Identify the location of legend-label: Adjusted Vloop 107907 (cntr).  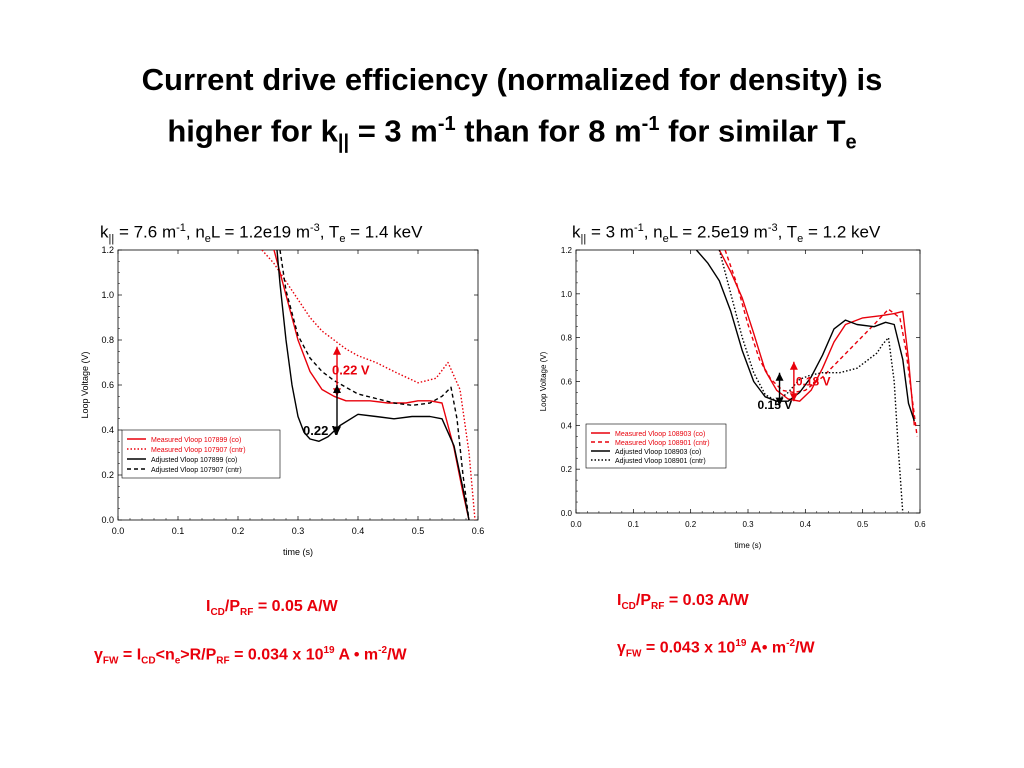
(196, 470).